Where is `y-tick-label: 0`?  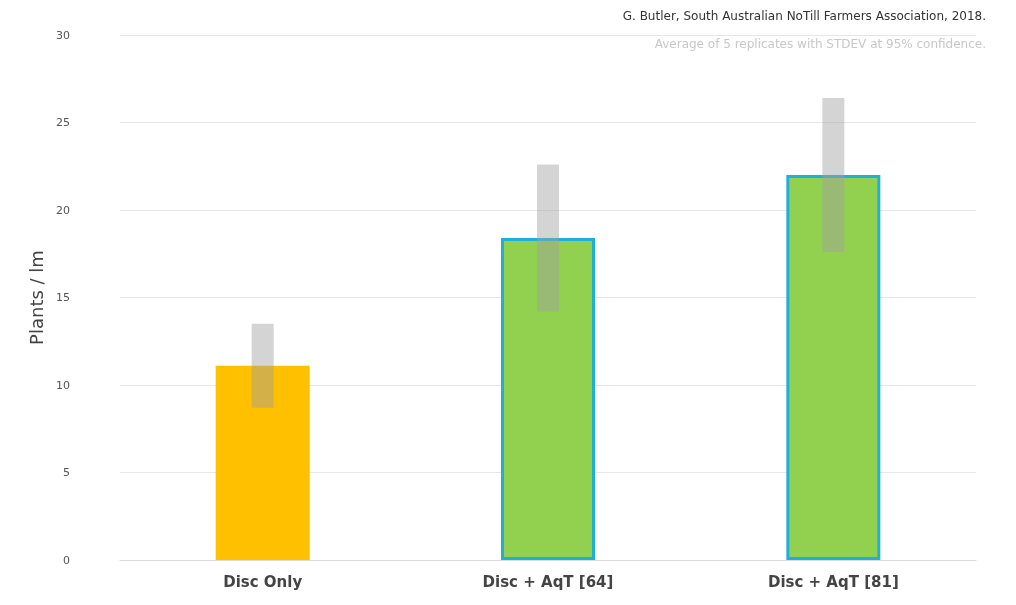 y-tick-label: 0 is located at coordinates (66, 560).